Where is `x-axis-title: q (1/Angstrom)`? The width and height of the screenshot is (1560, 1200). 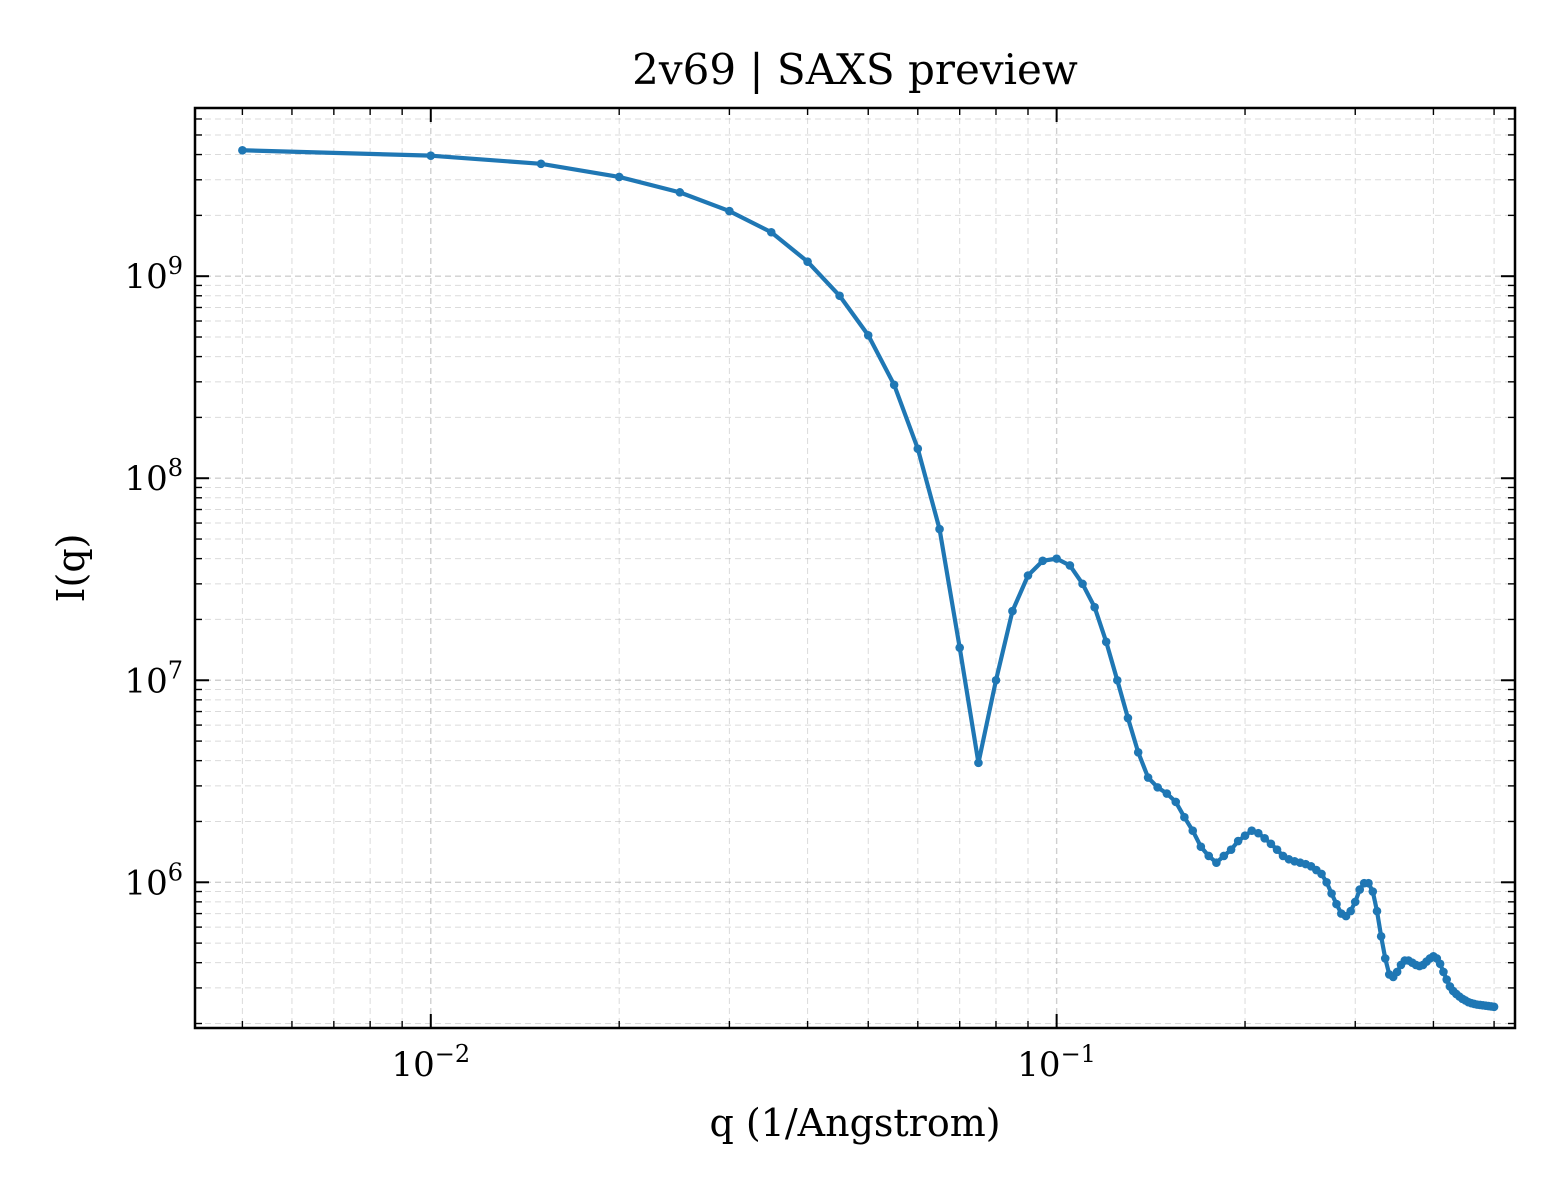
x-axis-title: q (1/Angstrom) is located at coordinates (854, 1123).